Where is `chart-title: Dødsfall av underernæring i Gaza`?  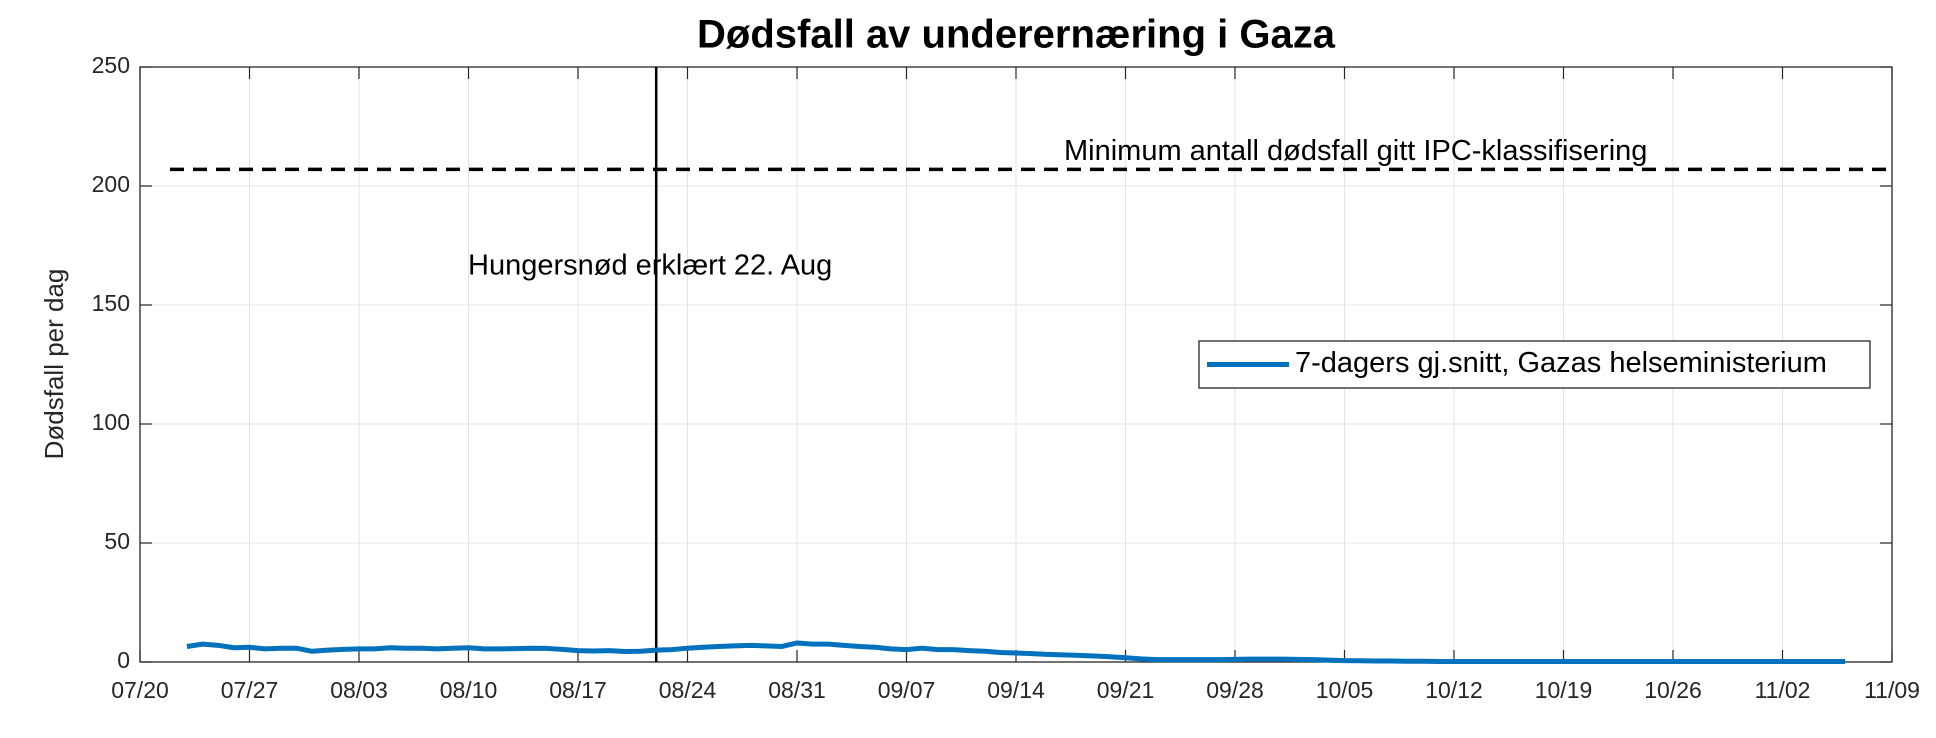 chart-title: Dødsfall av underernæring i Gaza is located at coordinates (1016, 35).